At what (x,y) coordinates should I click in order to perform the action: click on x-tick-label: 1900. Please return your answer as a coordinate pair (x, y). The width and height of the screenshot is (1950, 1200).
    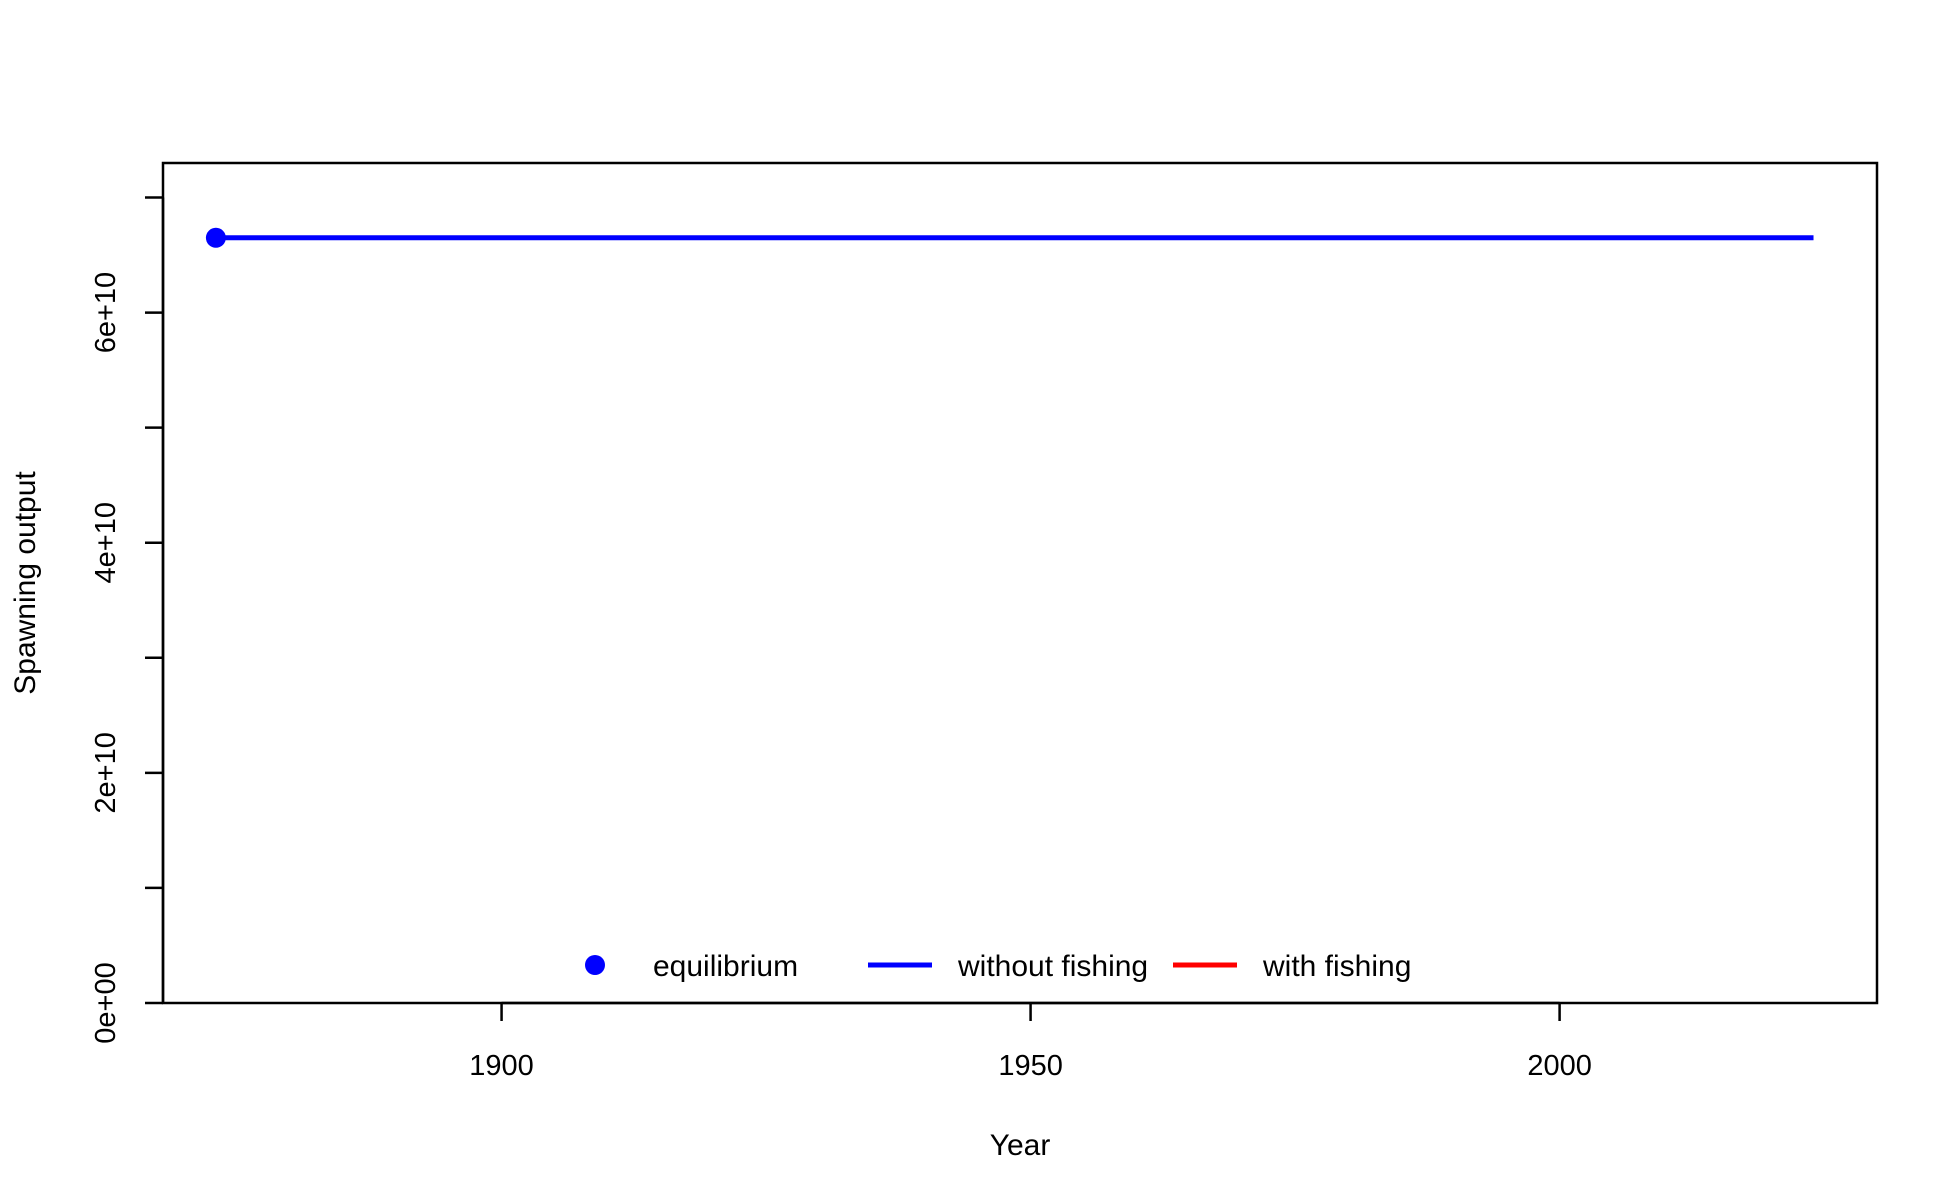
    Looking at the image, I should click on (501, 1066).